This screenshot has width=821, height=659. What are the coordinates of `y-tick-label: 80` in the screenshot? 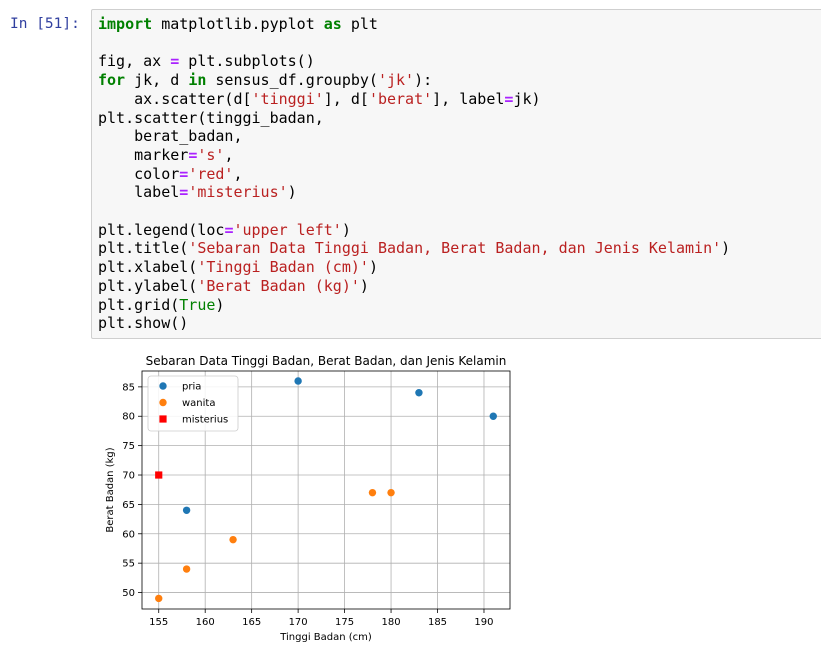 It's located at (128, 417).